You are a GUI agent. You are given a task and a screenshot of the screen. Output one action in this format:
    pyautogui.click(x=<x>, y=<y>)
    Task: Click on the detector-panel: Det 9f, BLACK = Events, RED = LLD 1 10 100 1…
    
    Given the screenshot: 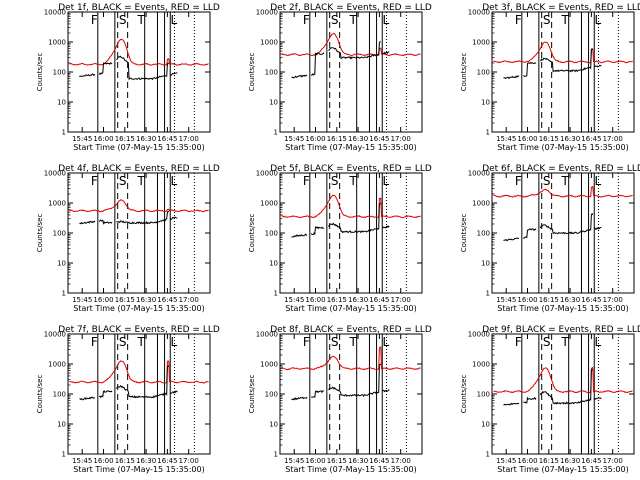 What is the action you would take?
    pyautogui.click(x=550, y=399)
    